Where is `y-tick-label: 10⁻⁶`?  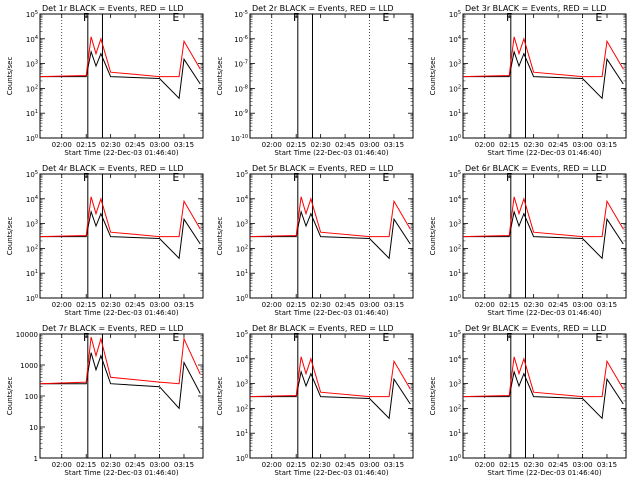 y-tick-label: 10⁻⁶ is located at coordinates (241, 39).